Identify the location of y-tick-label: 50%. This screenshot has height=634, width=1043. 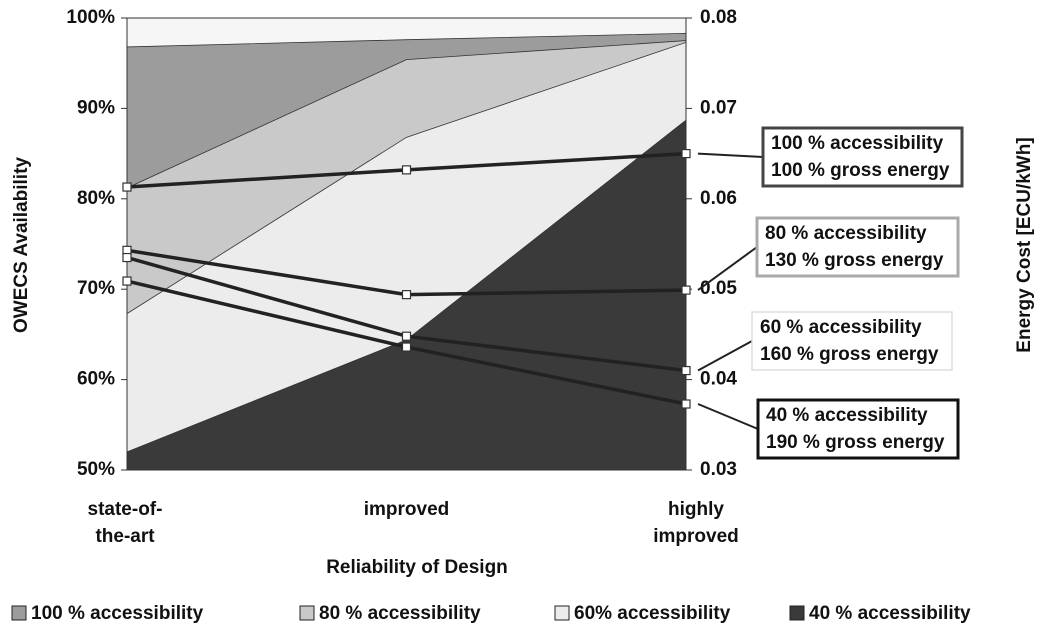
(96, 469).